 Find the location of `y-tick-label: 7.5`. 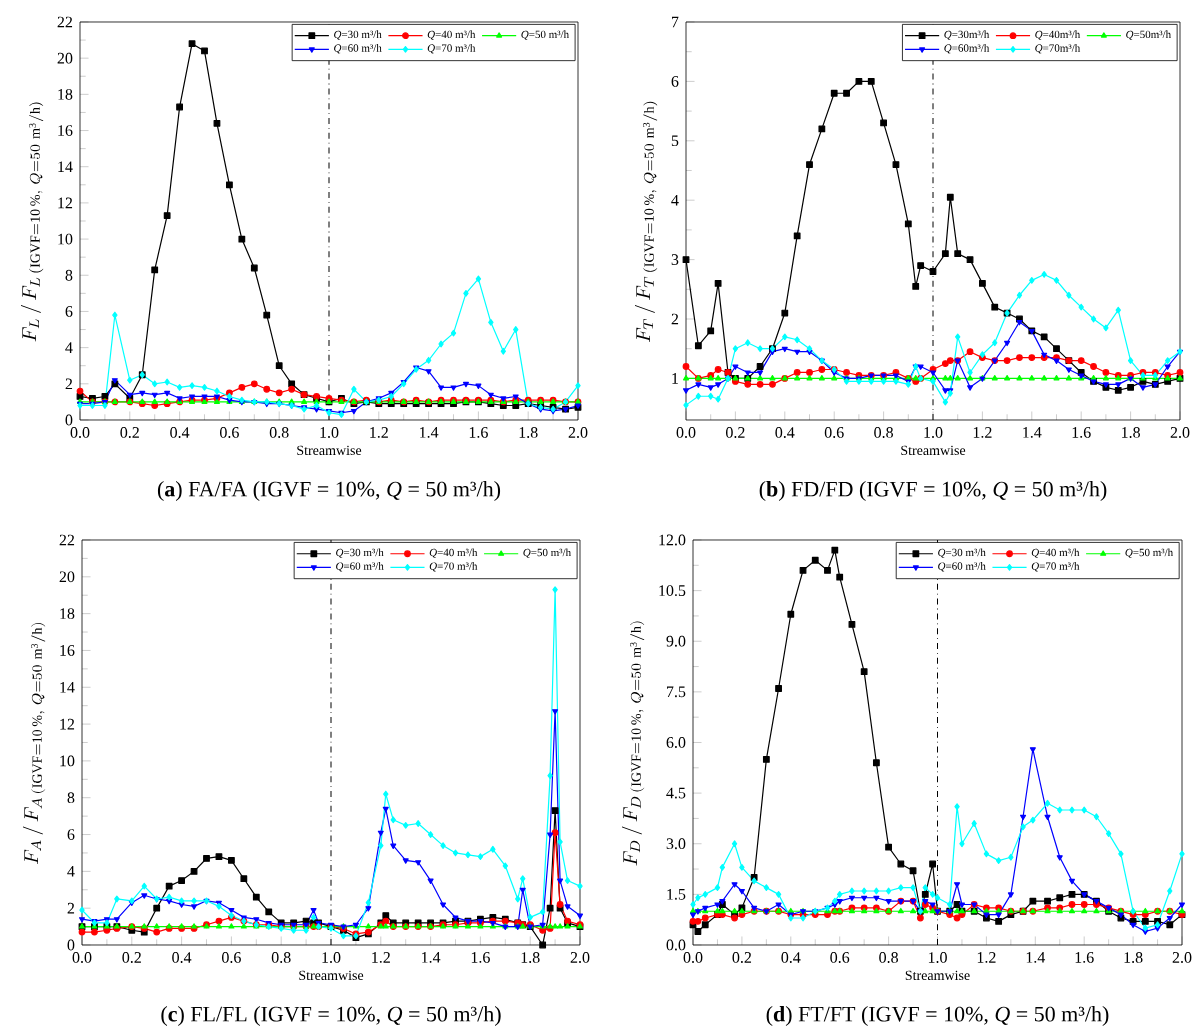

y-tick-label: 7.5 is located at coordinates (676, 692).